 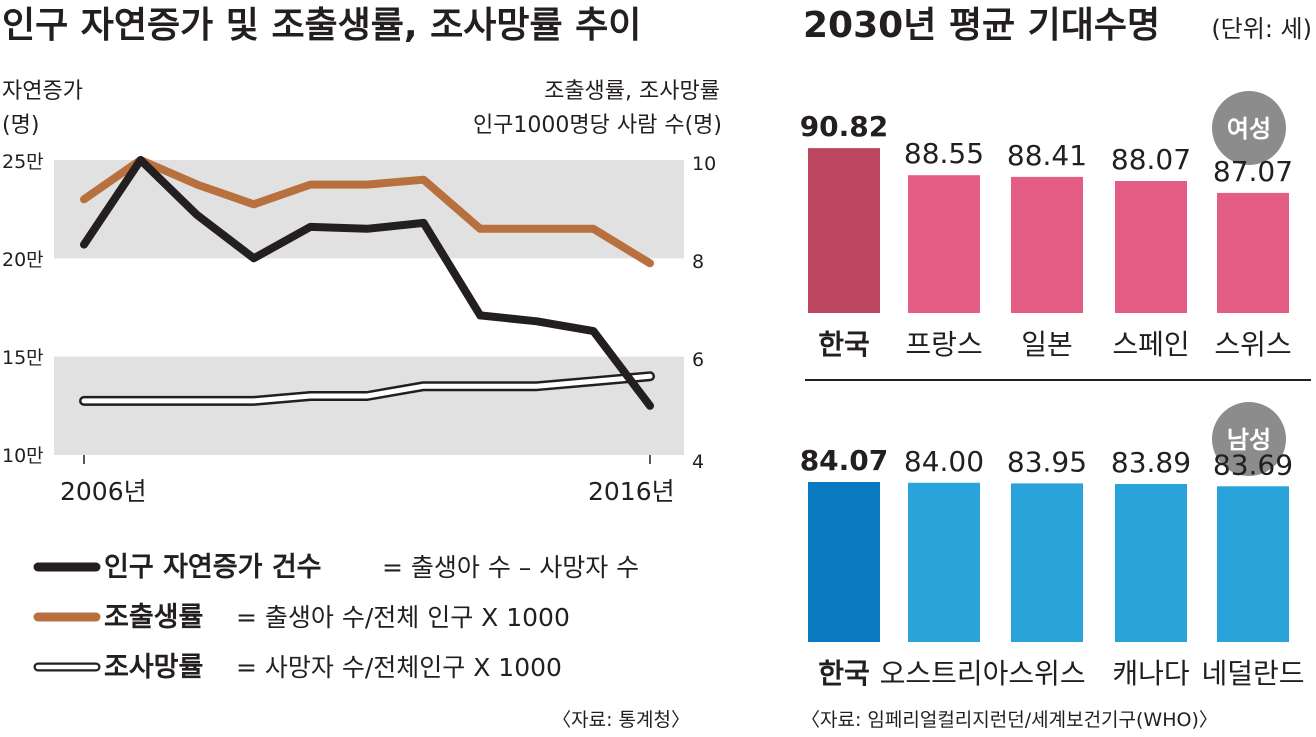 What do you see at coordinates (1047, 344) in the screenshot?
I see `female-category-label: 일본` at bounding box center [1047, 344].